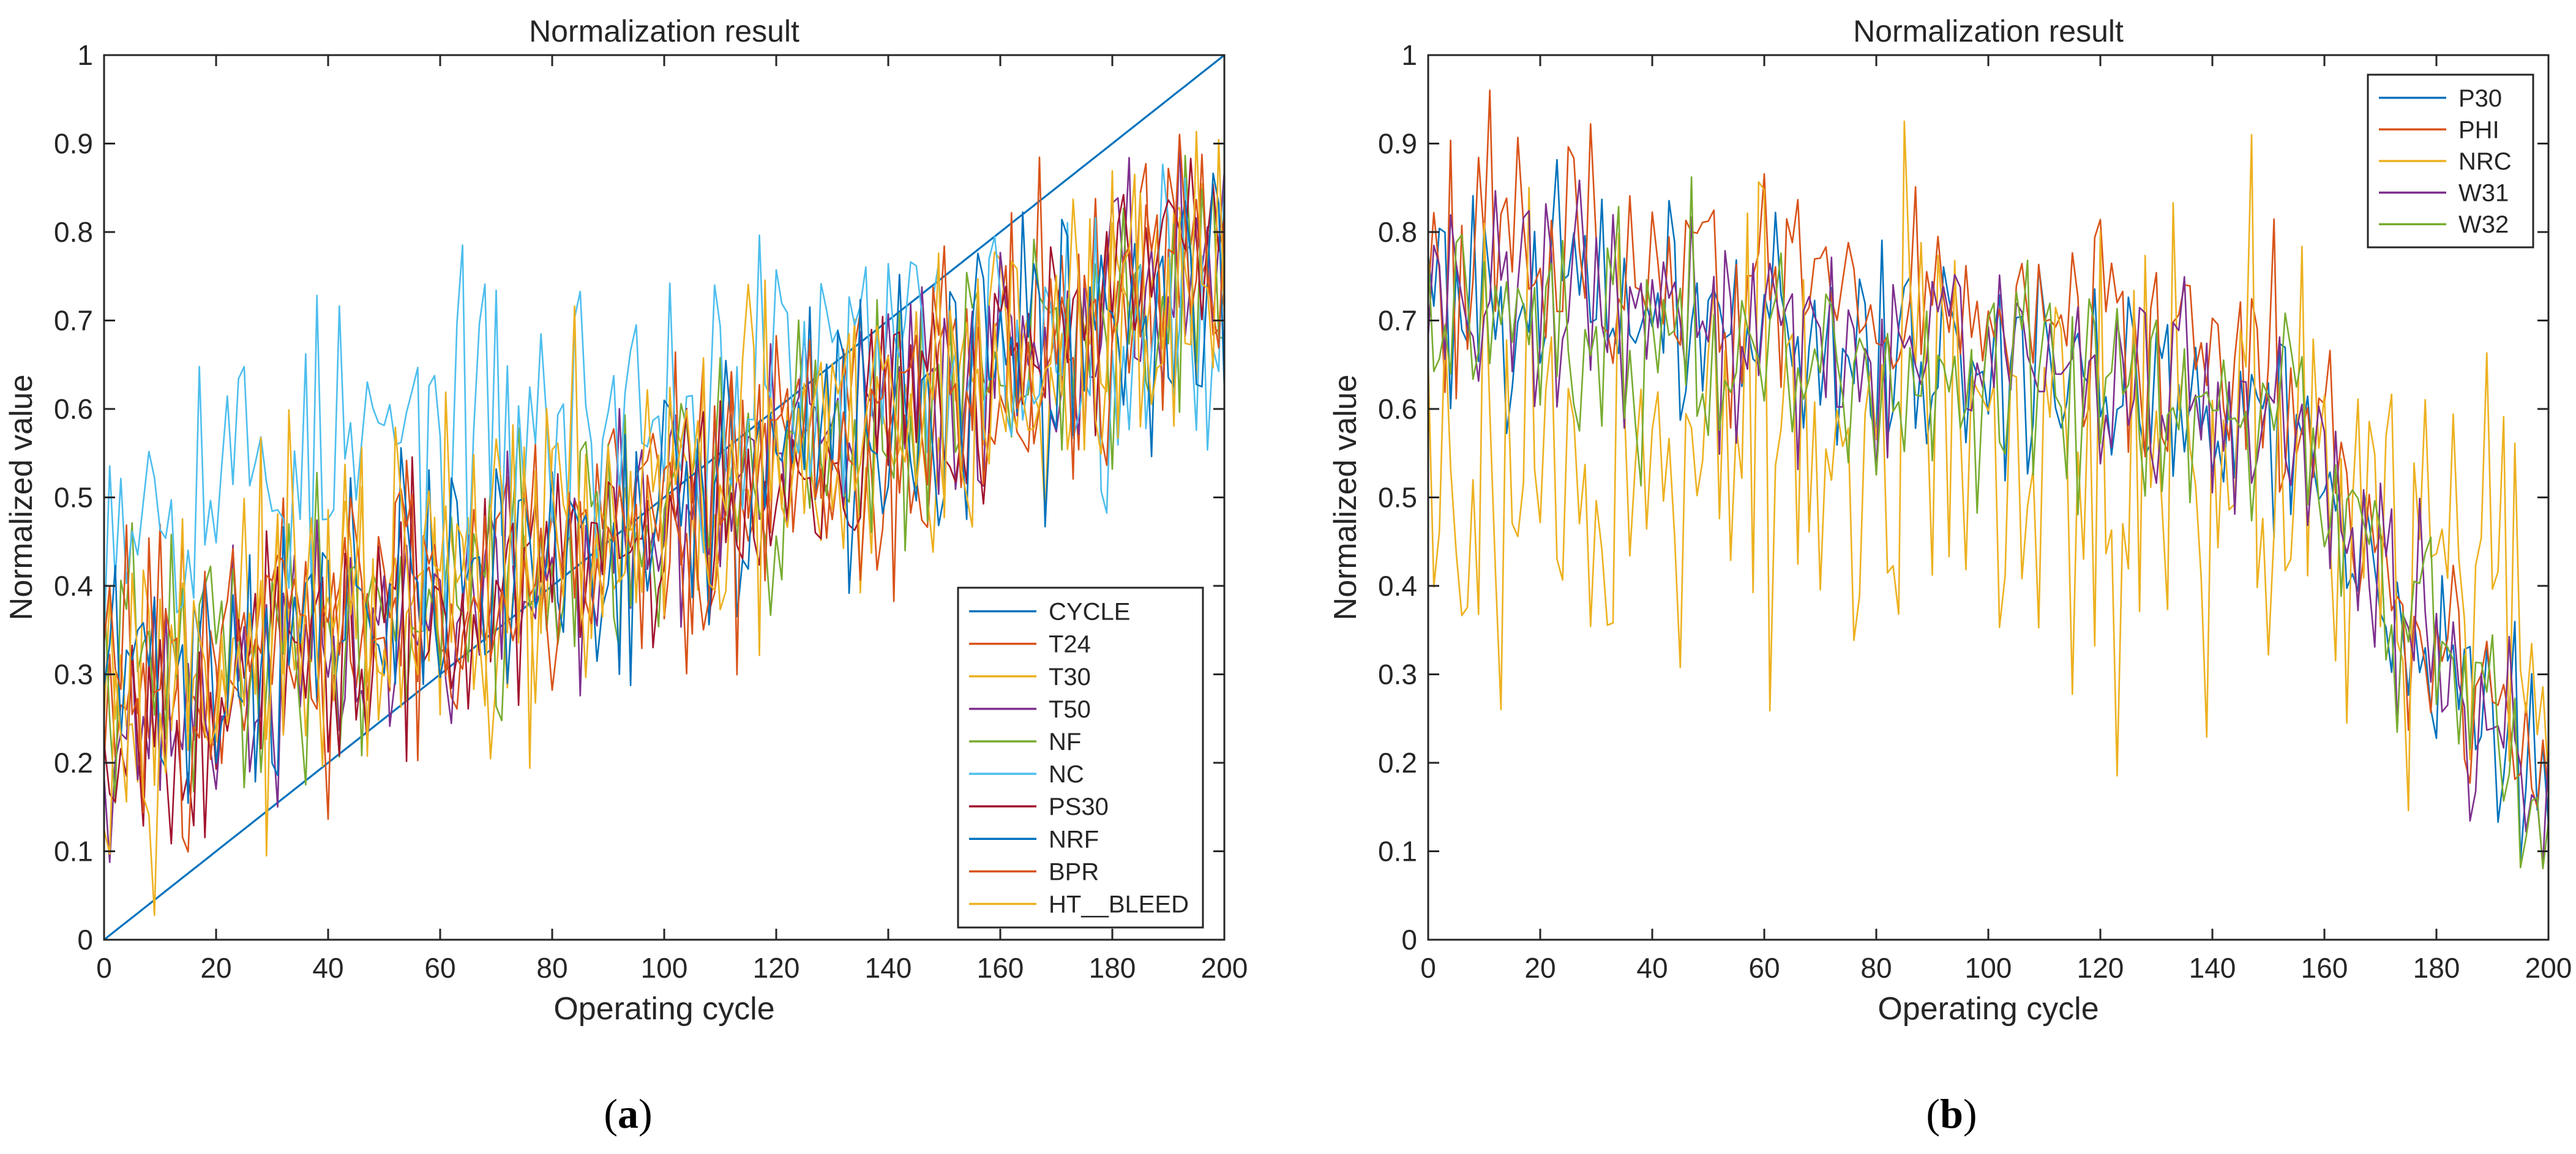  What do you see at coordinates (2445, 161) in the screenshot?
I see `legend-item: NRC` at bounding box center [2445, 161].